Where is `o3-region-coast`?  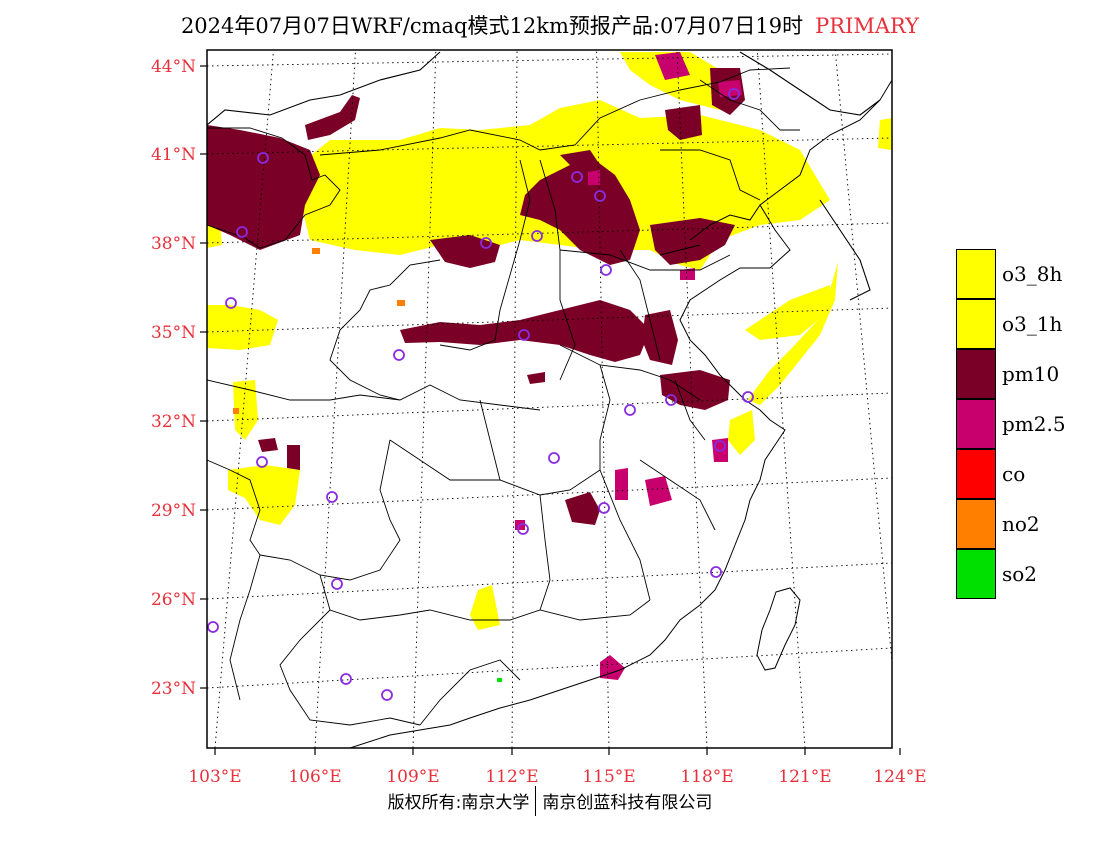
o3-region-coast is located at coordinates (741, 432).